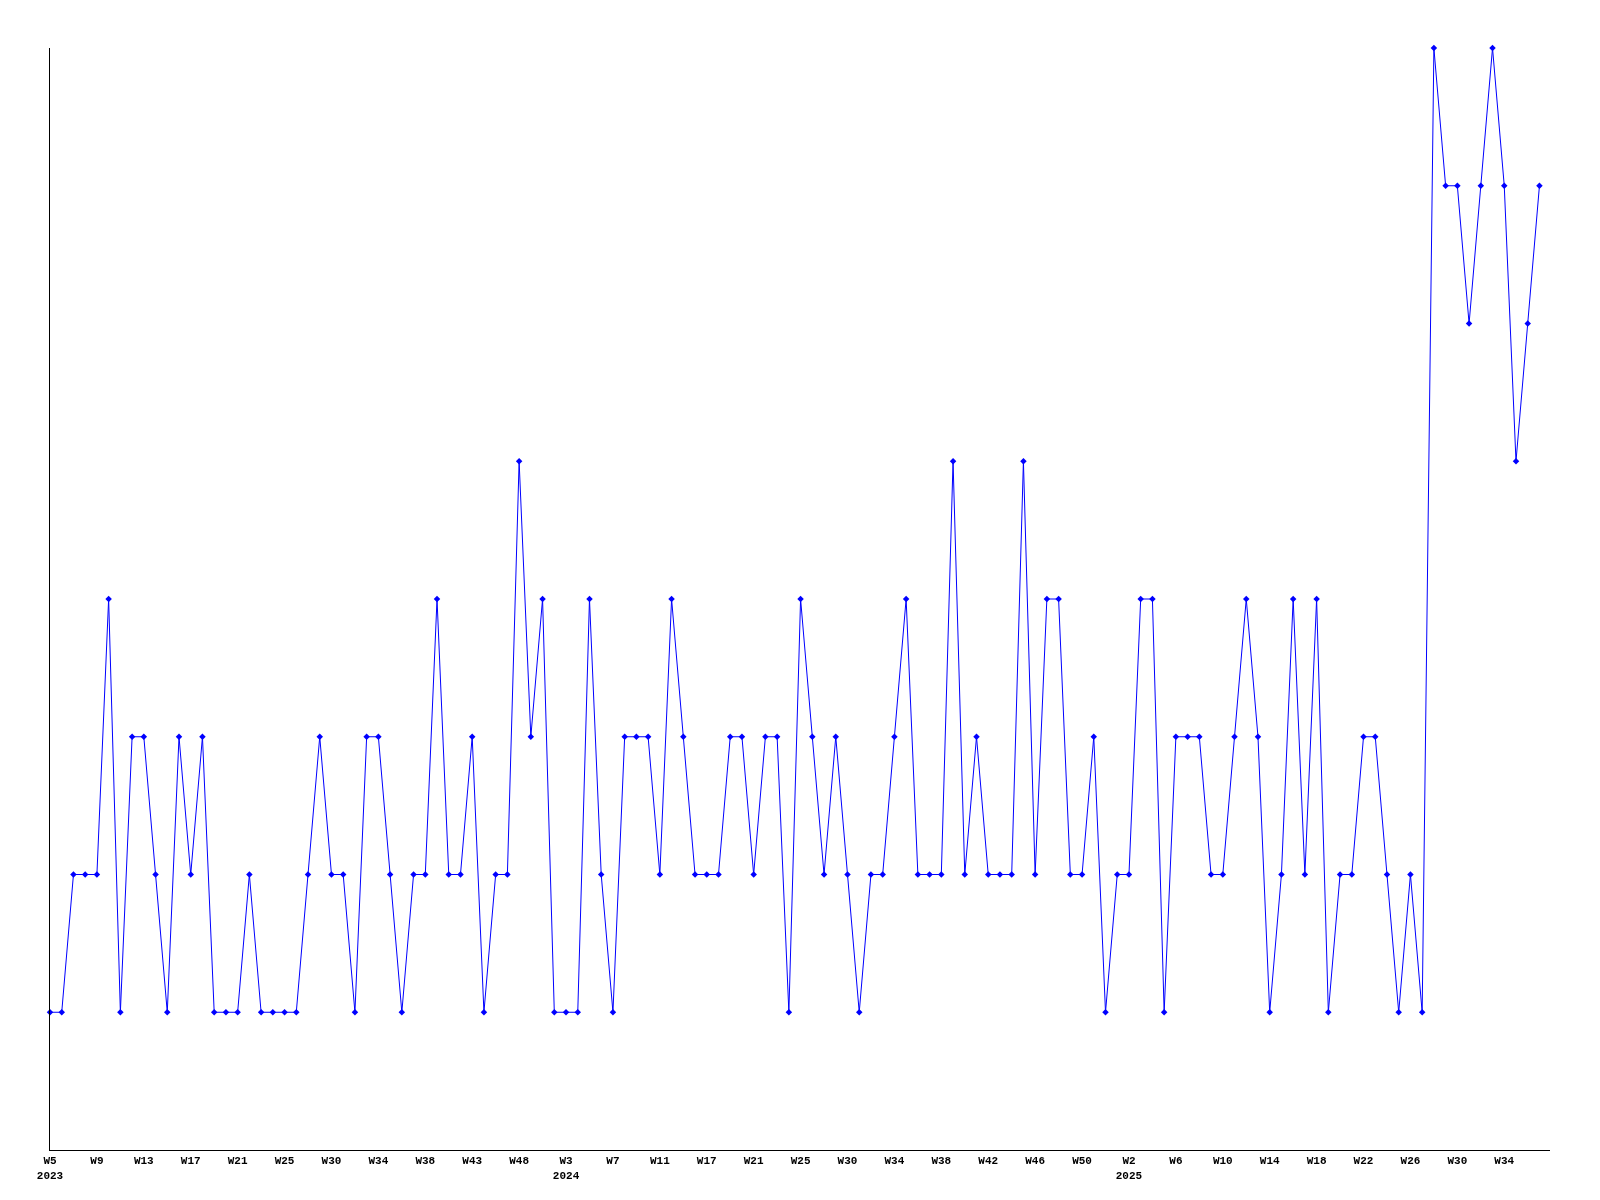  What do you see at coordinates (97, 1161) in the screenshot?
I see `x-tick-label: W9` at bounding box center [97, 1161].